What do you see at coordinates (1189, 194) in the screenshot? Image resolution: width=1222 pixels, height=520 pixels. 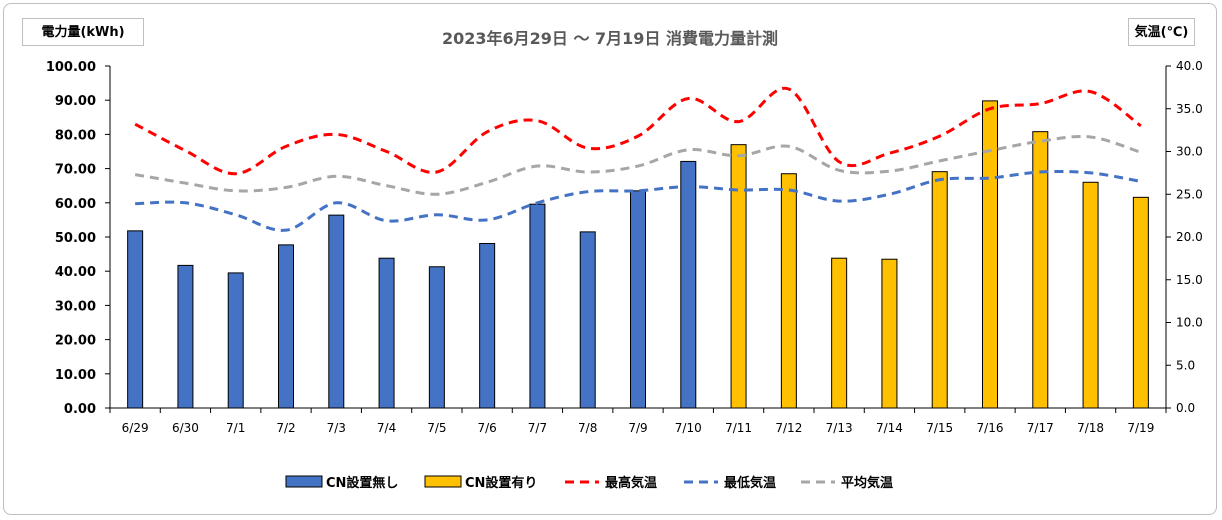 I see `right-tick-label: 25.0` at bounding box center [1189, 194].